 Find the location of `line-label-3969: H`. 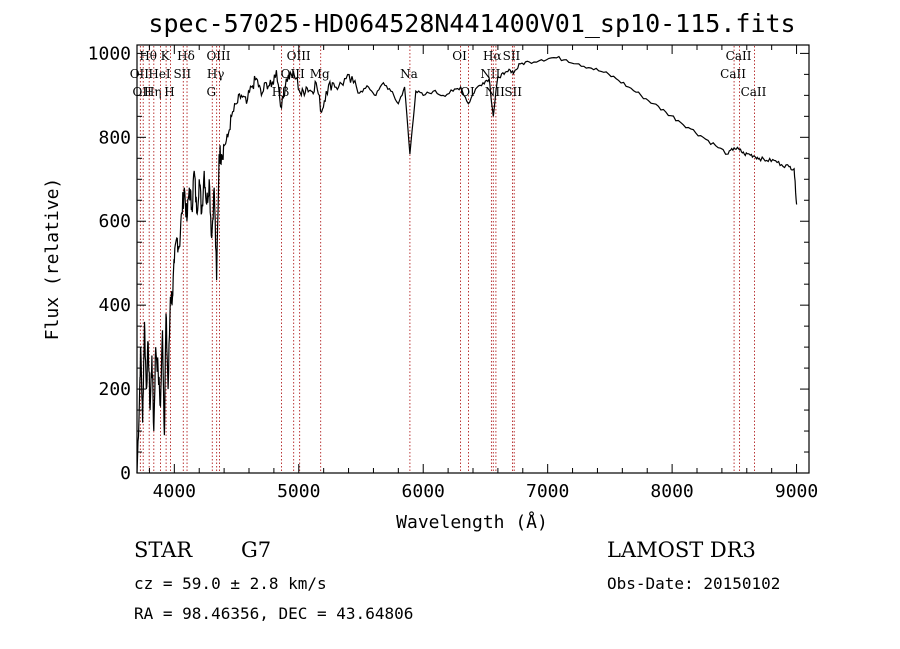

line-label-3969: H is located at coordinates (169, 92).